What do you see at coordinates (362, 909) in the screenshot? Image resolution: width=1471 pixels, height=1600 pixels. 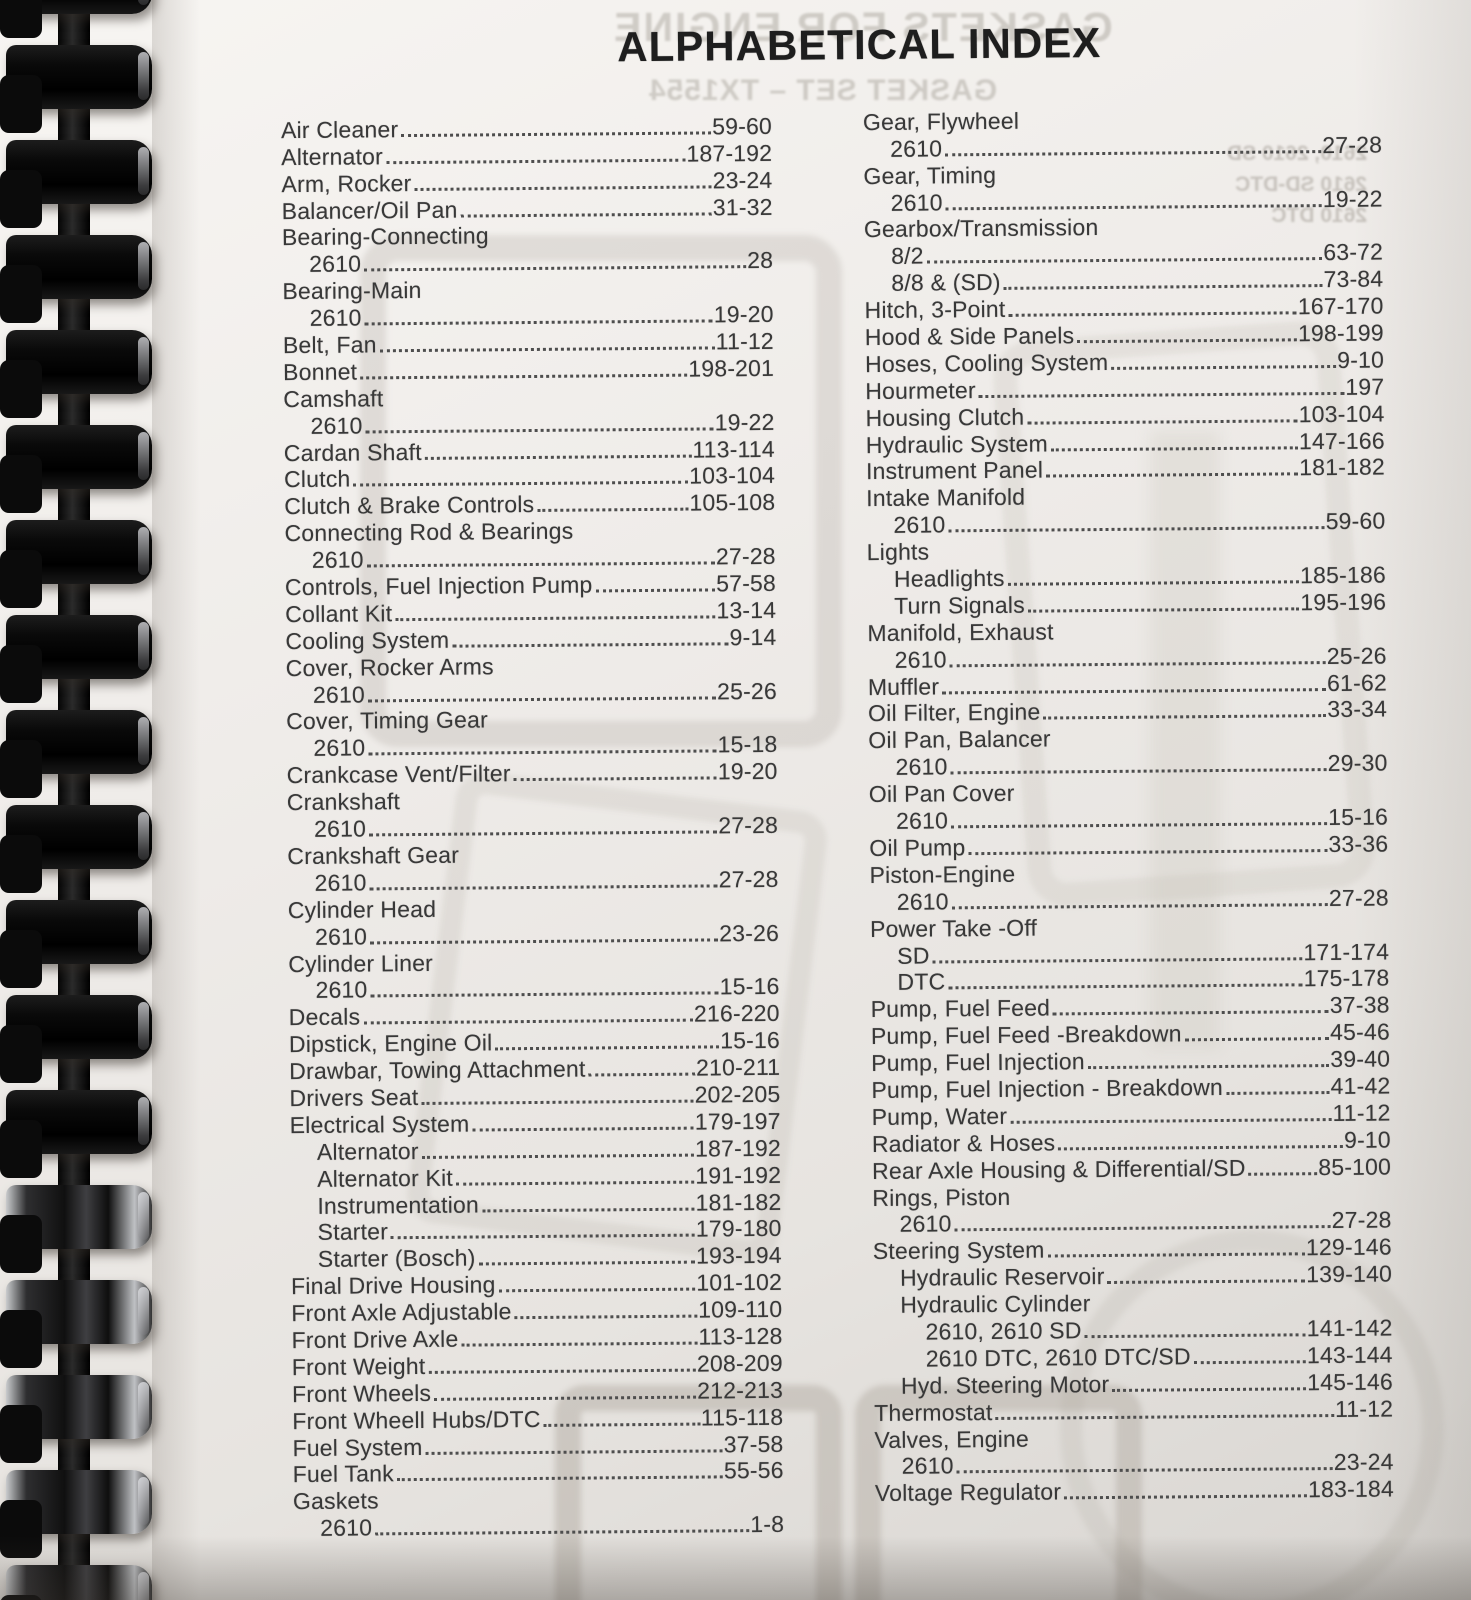 I see `entry-label: Cylinder Head` at bounding box center [362, 909].